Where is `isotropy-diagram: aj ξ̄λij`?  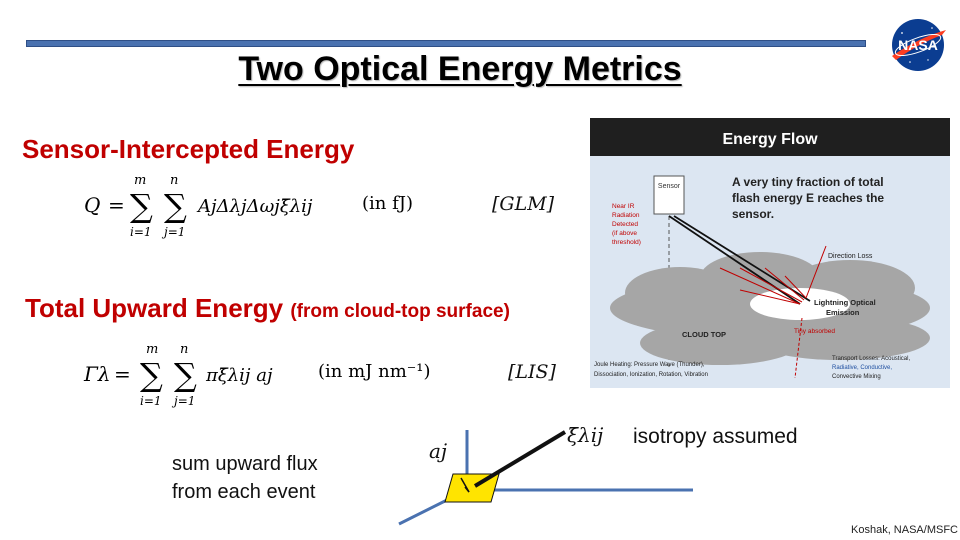 isotropy-diagram: aj ξ̄λij is located at coordinates (545, 474).